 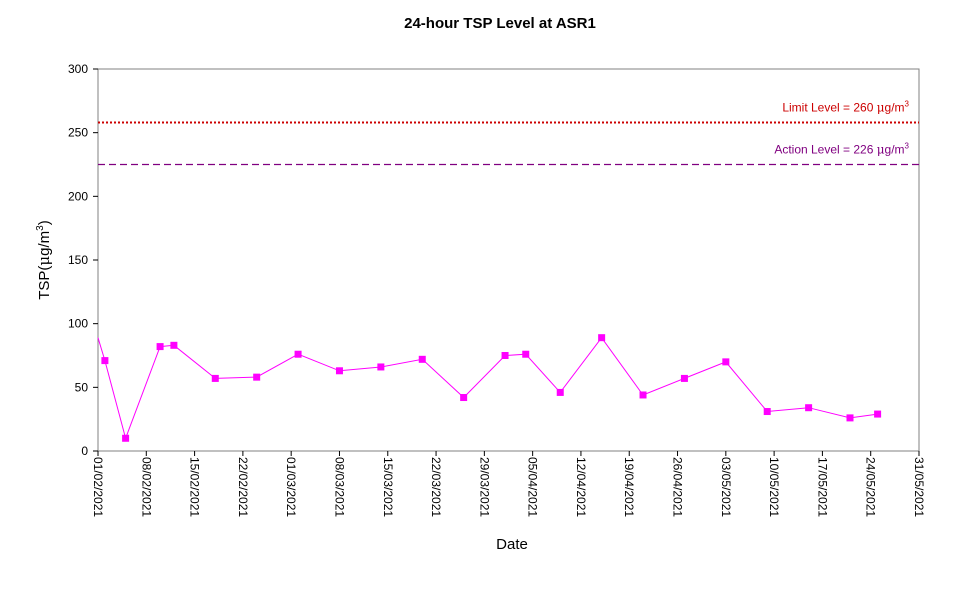 I want to click on x-tick-label: 15/03/2021, so click(x=388, y=487).